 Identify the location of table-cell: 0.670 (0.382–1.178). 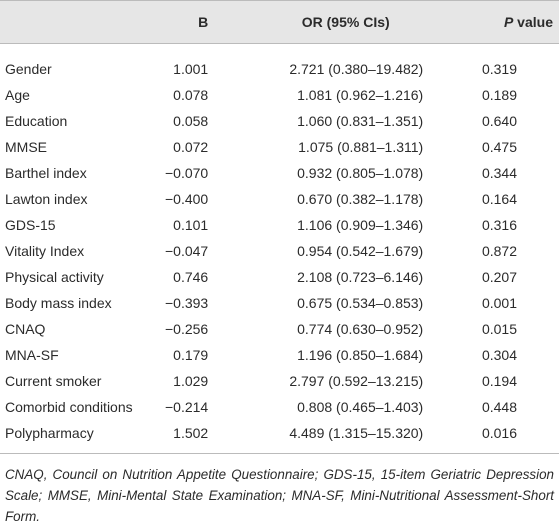
(360, 199).